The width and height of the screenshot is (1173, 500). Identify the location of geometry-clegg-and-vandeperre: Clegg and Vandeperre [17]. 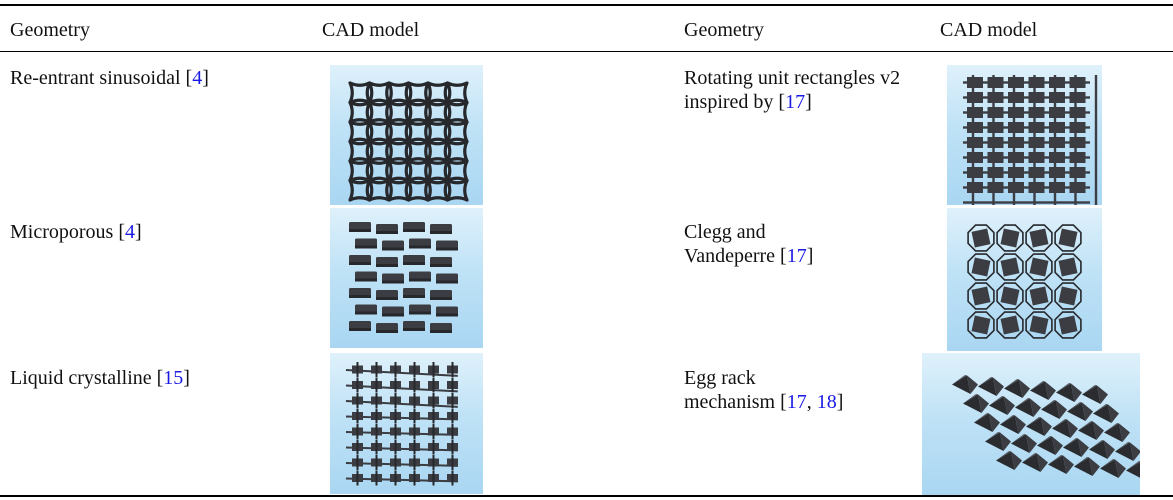
(749, 244).